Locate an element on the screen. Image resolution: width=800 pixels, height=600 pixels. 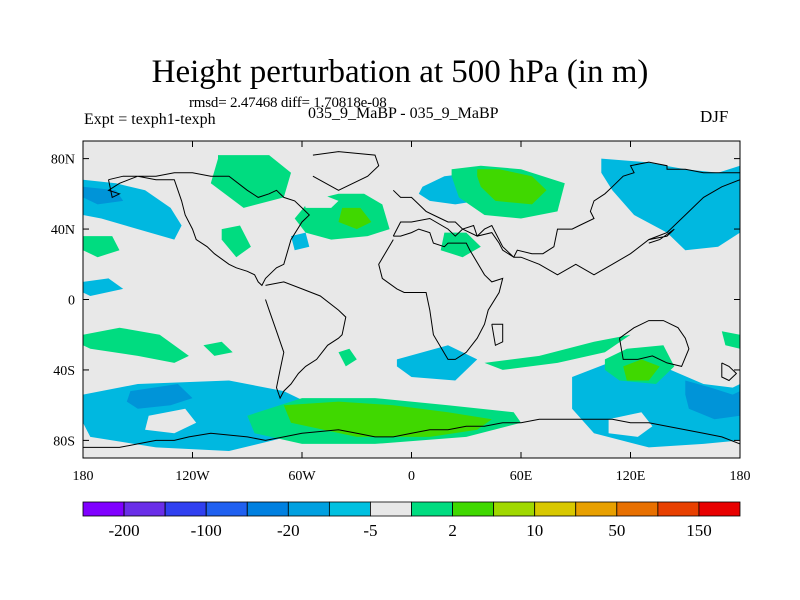
lon-tick-label: 60E is located at coordinates (521, 476).